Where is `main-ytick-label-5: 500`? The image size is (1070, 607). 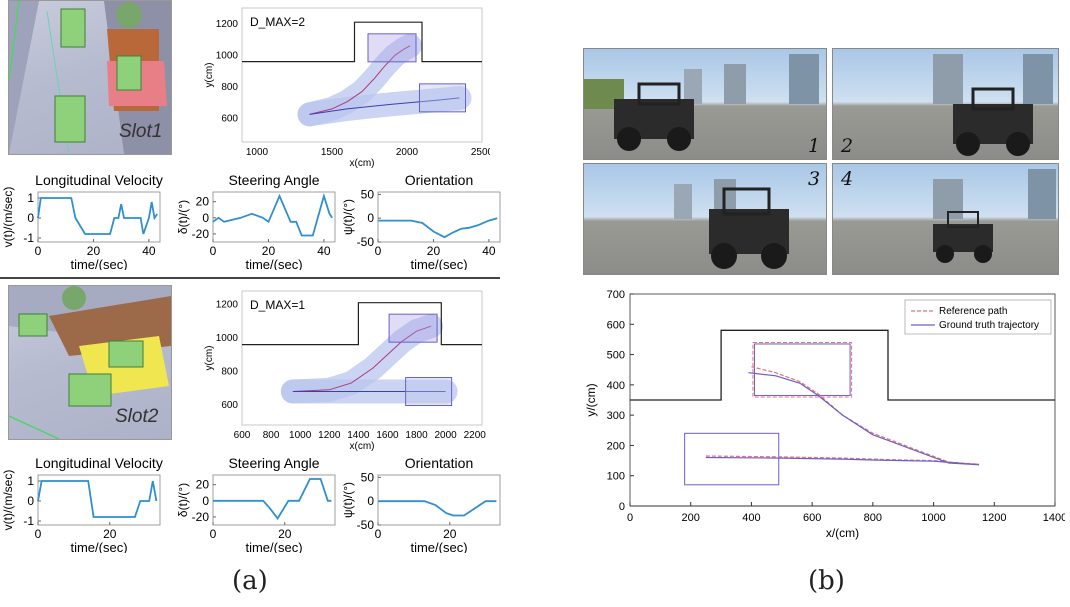
main-ytick-label-5: 500 is located at coordinates (616, 356).